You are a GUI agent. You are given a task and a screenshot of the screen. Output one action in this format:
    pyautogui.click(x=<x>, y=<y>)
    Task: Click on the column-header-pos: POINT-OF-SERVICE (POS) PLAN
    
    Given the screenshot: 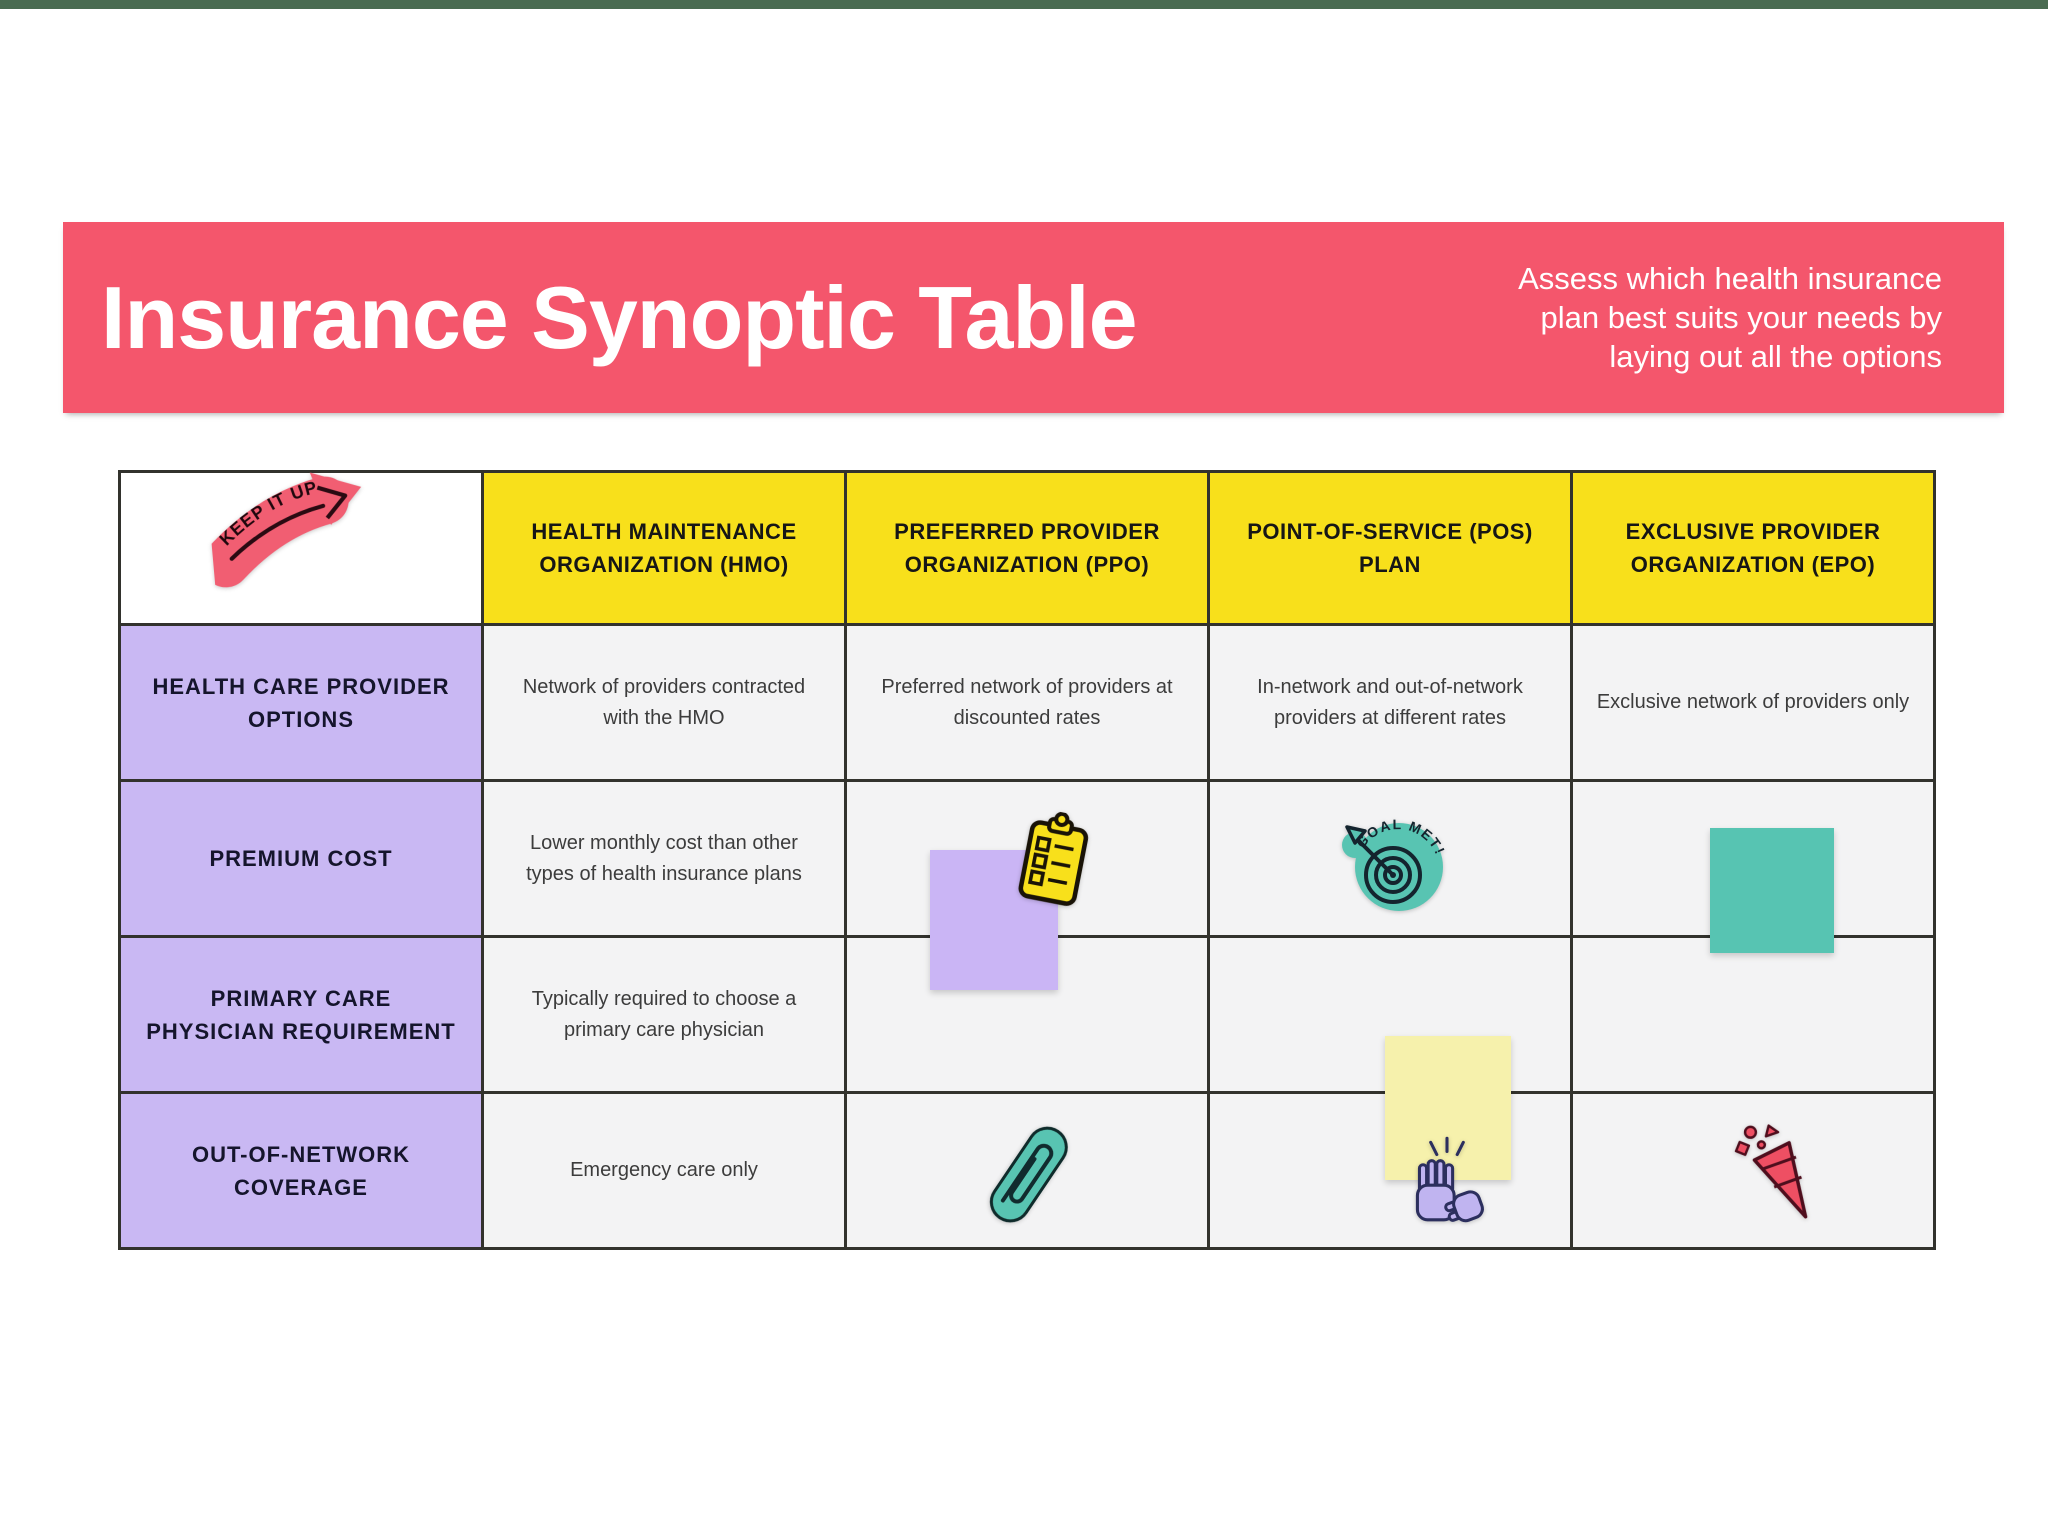 What is the action you would take?
    pyautogui.click(x=1390, y=548)
    